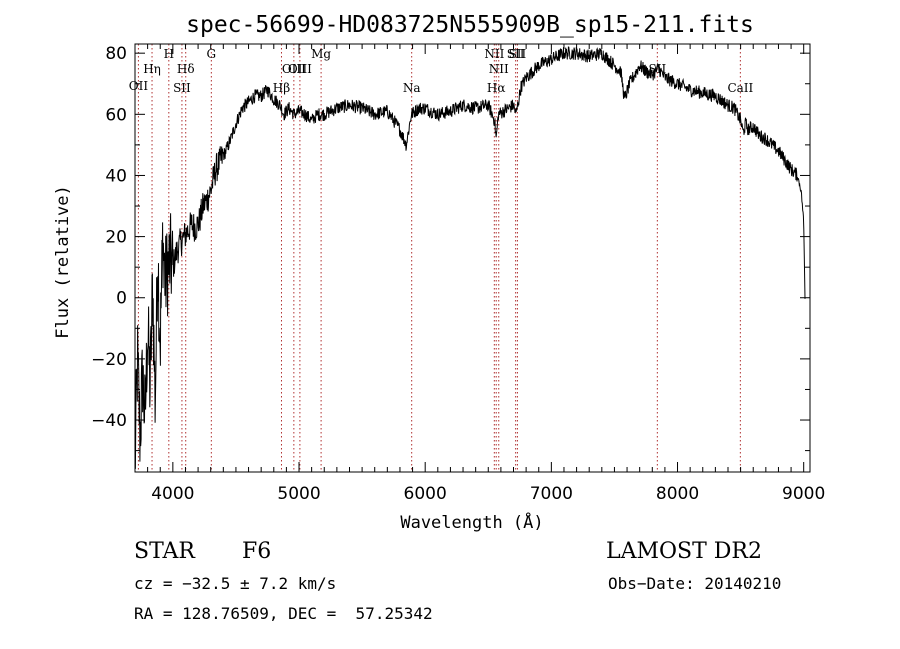  What do you see at coordinates (425, 494) in the screenshot?
I see `x-tick-label: 6000` at bounding box center [425, 494].